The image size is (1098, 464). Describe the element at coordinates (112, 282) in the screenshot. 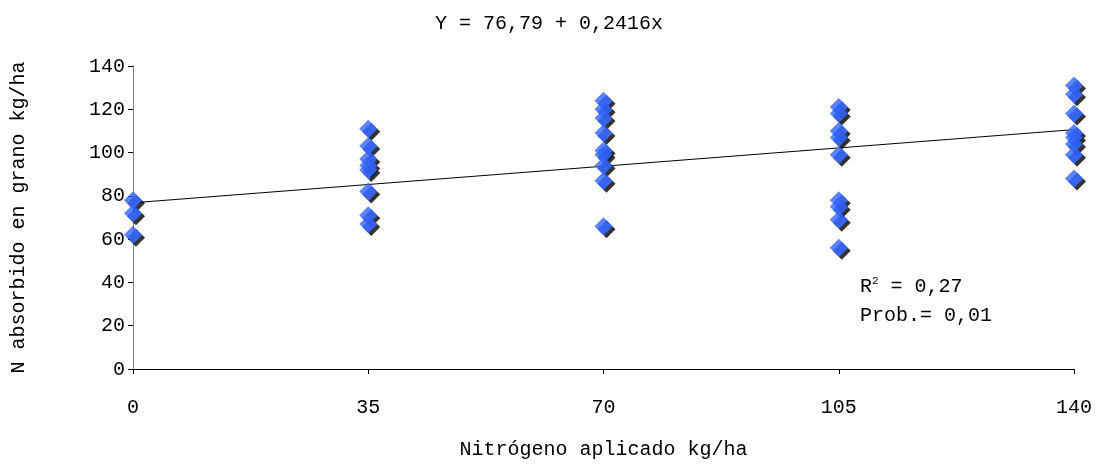

I see `y-tick-label: 40` at that location.